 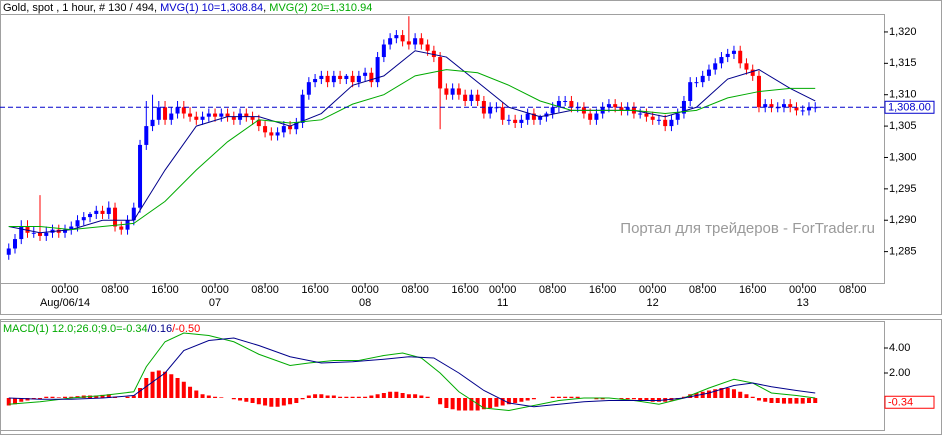 What do you see at coordinates (603, 290) in the screenshot?
I see `x-tick-label: 16:00` at bounding box center [603, 290].